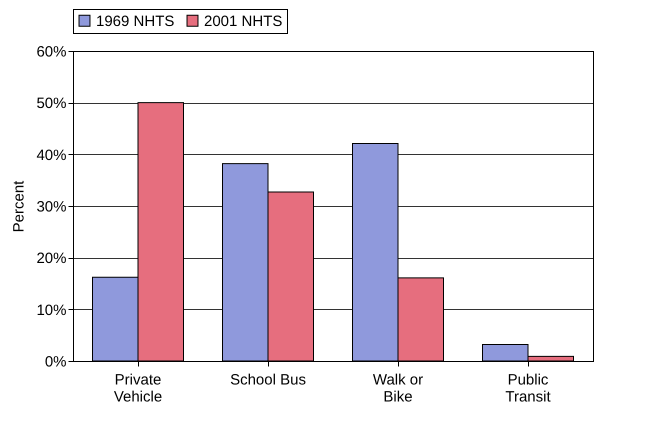 This screenshot has height=435, width=659. I want to click on x-tick-label: Private Vehicle, so click(138, 389).